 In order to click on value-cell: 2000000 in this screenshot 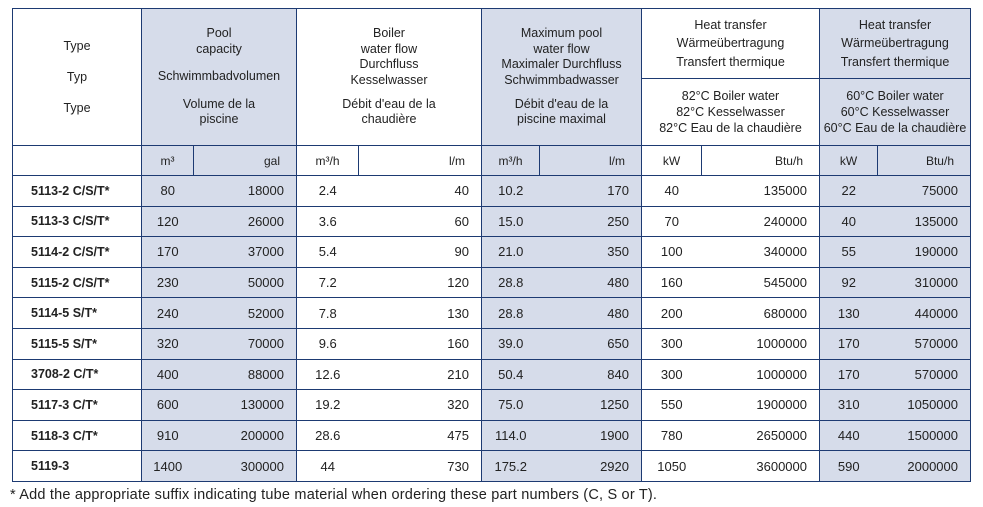, I will do `click(924, 466)`.